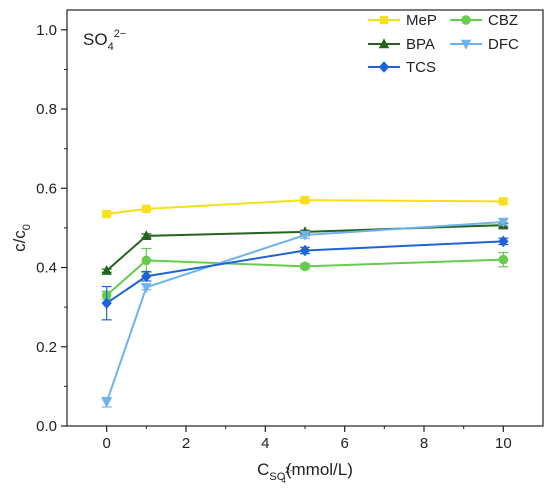  What do you see at coordinates (484, 44) in the screenshot?
I see `legend-item-dfc: DFC` at bounding box center [484, 44].